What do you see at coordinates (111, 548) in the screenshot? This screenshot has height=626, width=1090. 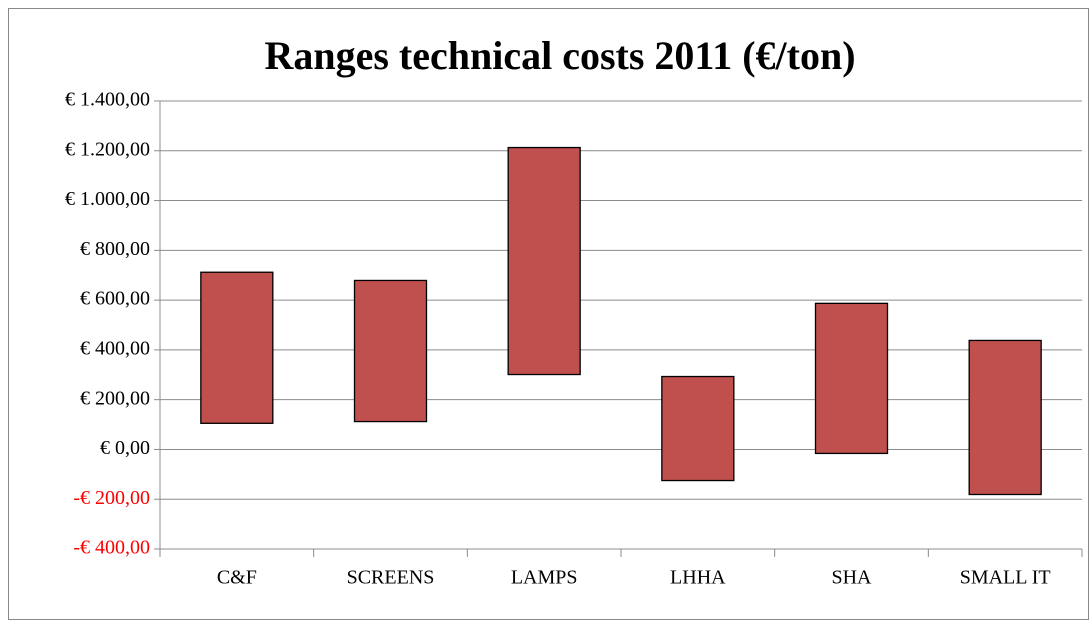 I see `y-tick-label: -€ 400,00` at bounding box center [111, 548].